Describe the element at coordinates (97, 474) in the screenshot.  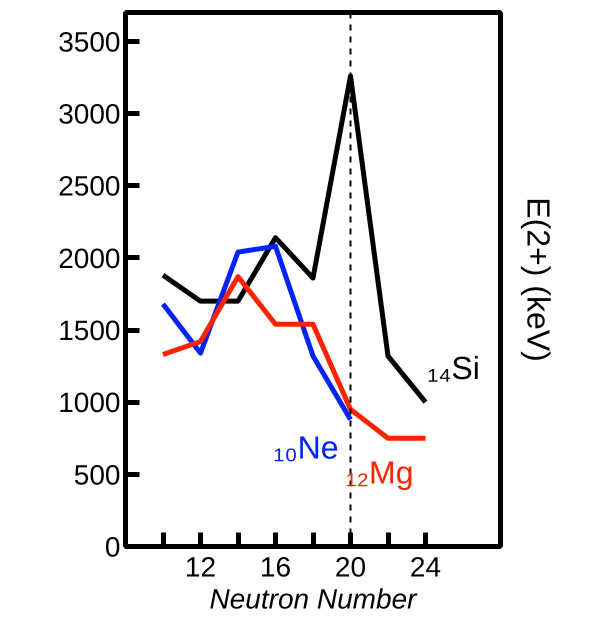
I see `y-tick-label: 500` at that location.